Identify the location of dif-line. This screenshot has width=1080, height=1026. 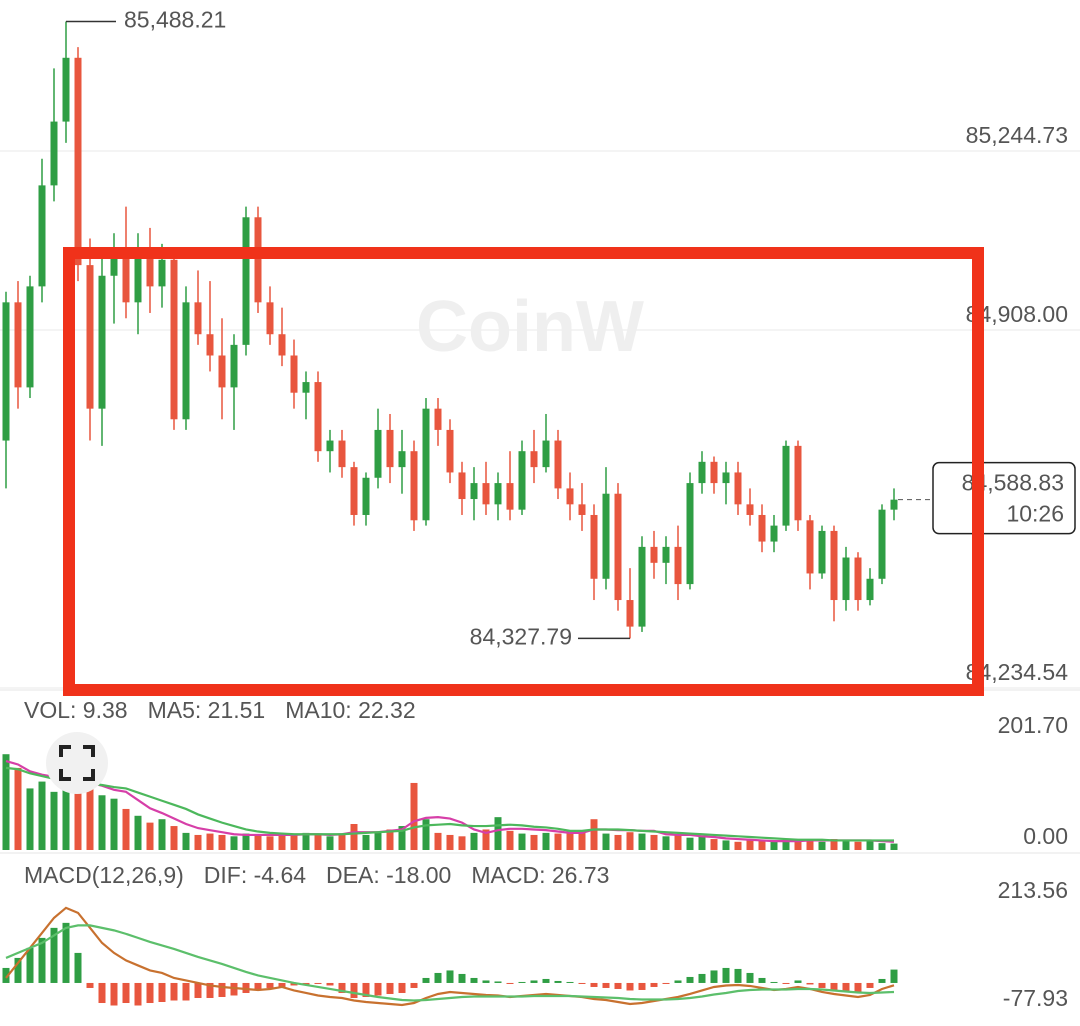
(450, 956).